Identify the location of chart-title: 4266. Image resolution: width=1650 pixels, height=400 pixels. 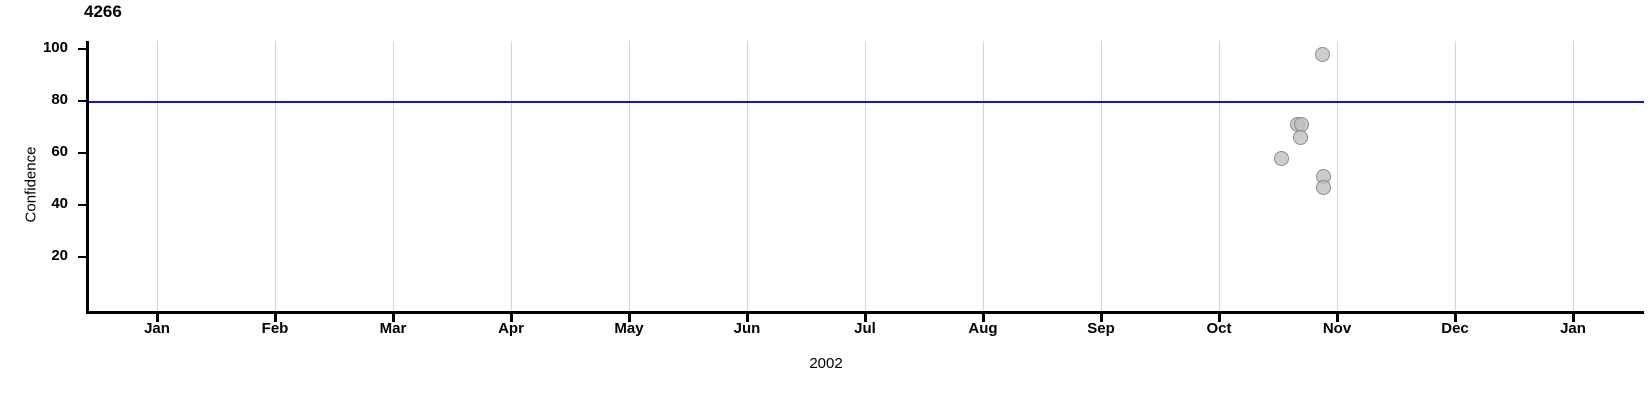
(103, 11).